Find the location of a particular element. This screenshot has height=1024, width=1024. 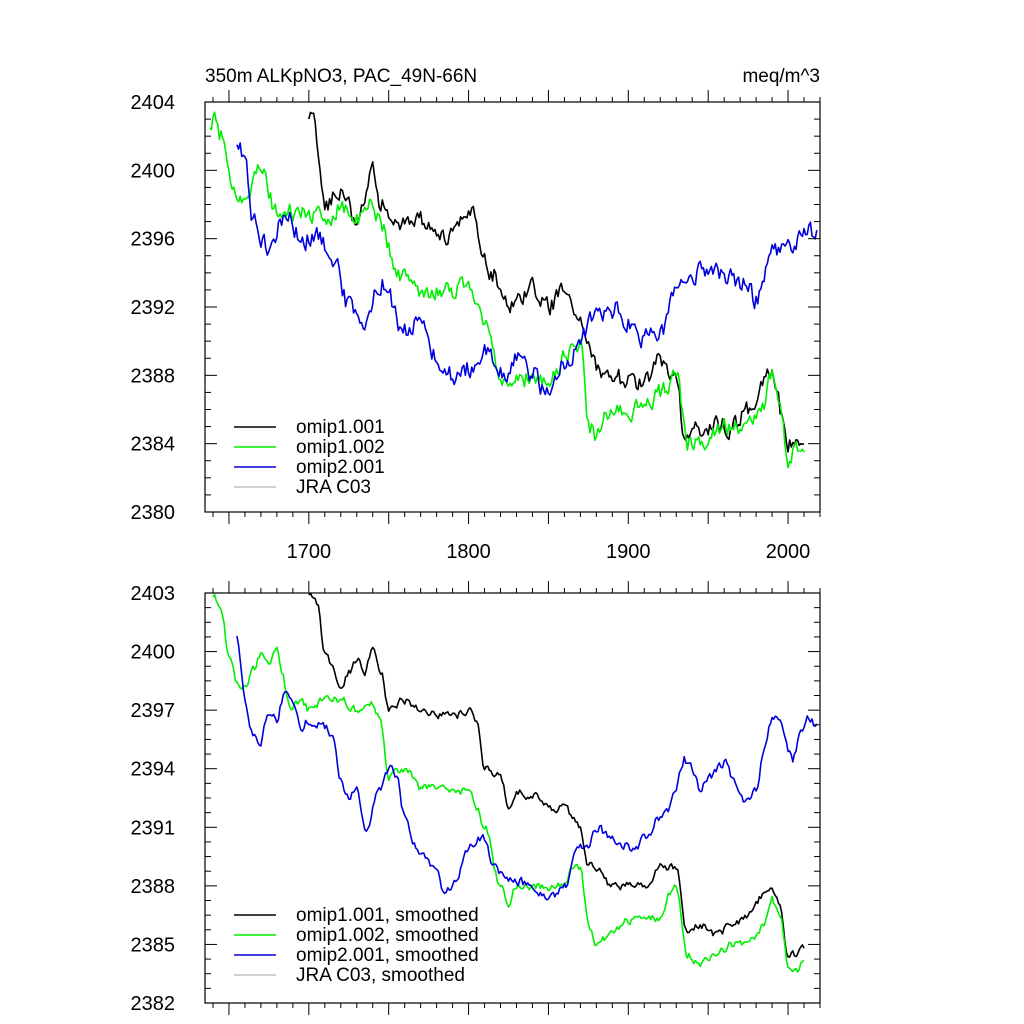

y-tick-label: 2382 is located at coordinates (153, 1004).